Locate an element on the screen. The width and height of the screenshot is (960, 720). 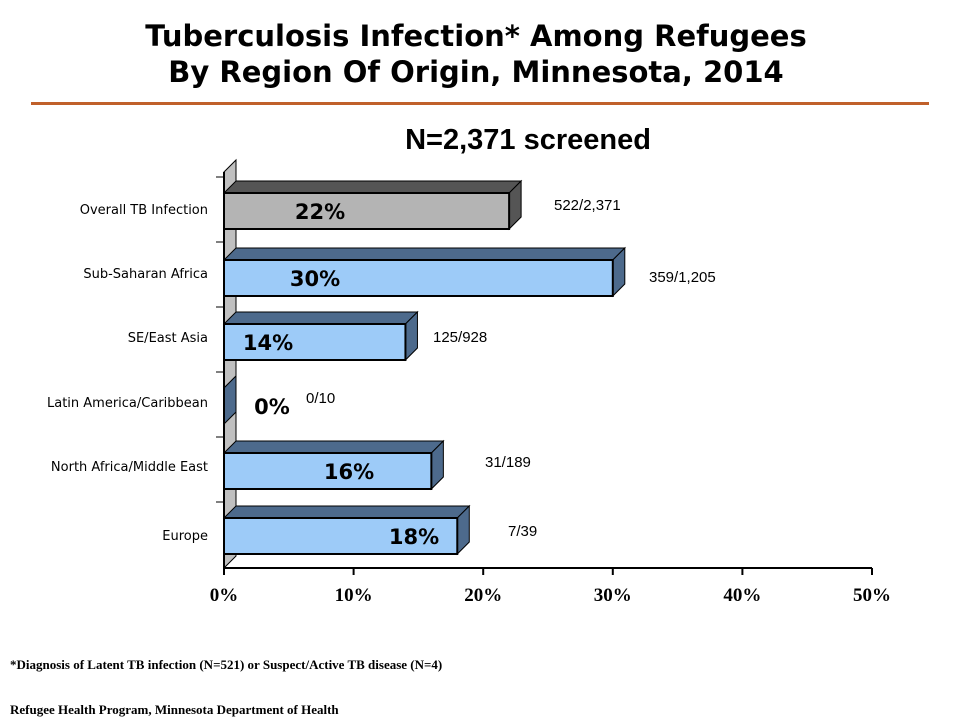
bar-4-top is located at coordinates (333, 447).